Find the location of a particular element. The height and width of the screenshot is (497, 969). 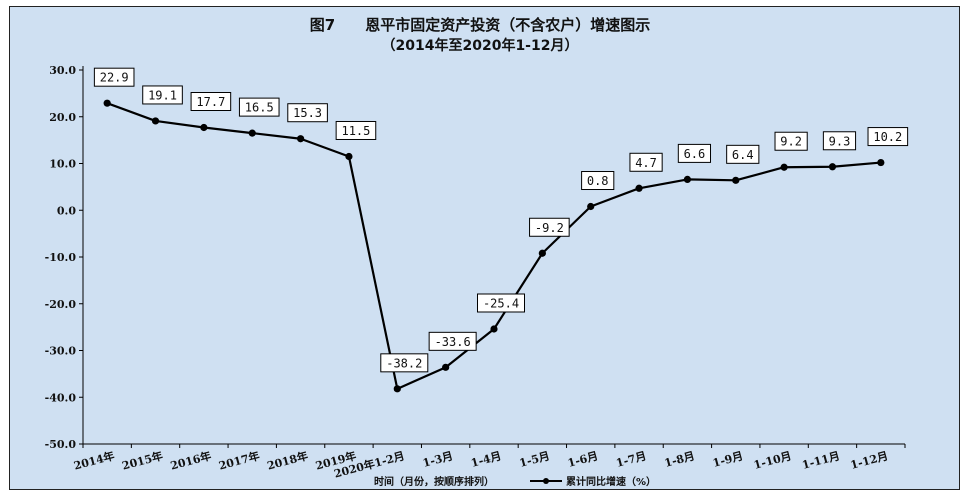

data-label: -9.2 is located at coordinates (549, 228).